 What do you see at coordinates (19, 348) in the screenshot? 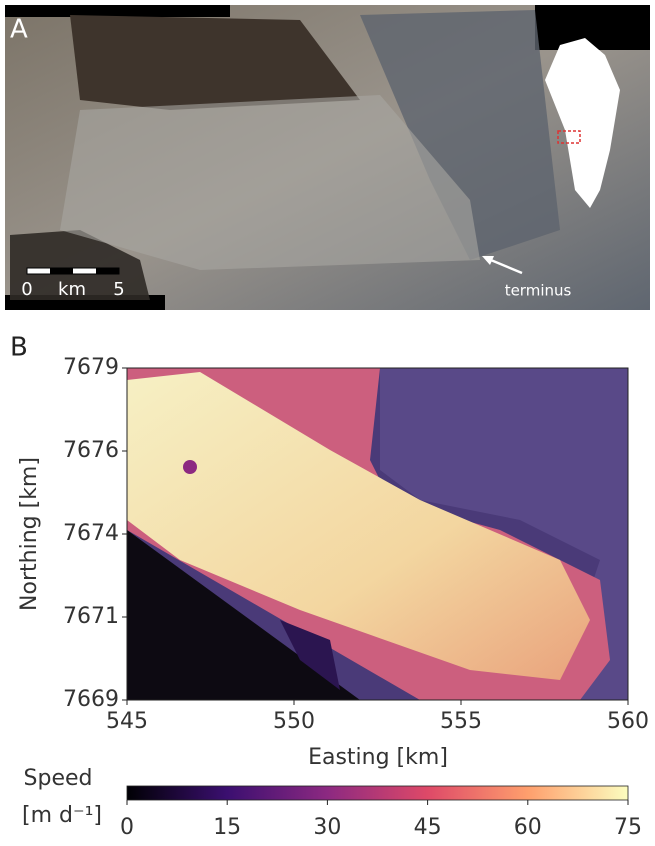
I see `panel-label: B` at bounding box center [19, 348].